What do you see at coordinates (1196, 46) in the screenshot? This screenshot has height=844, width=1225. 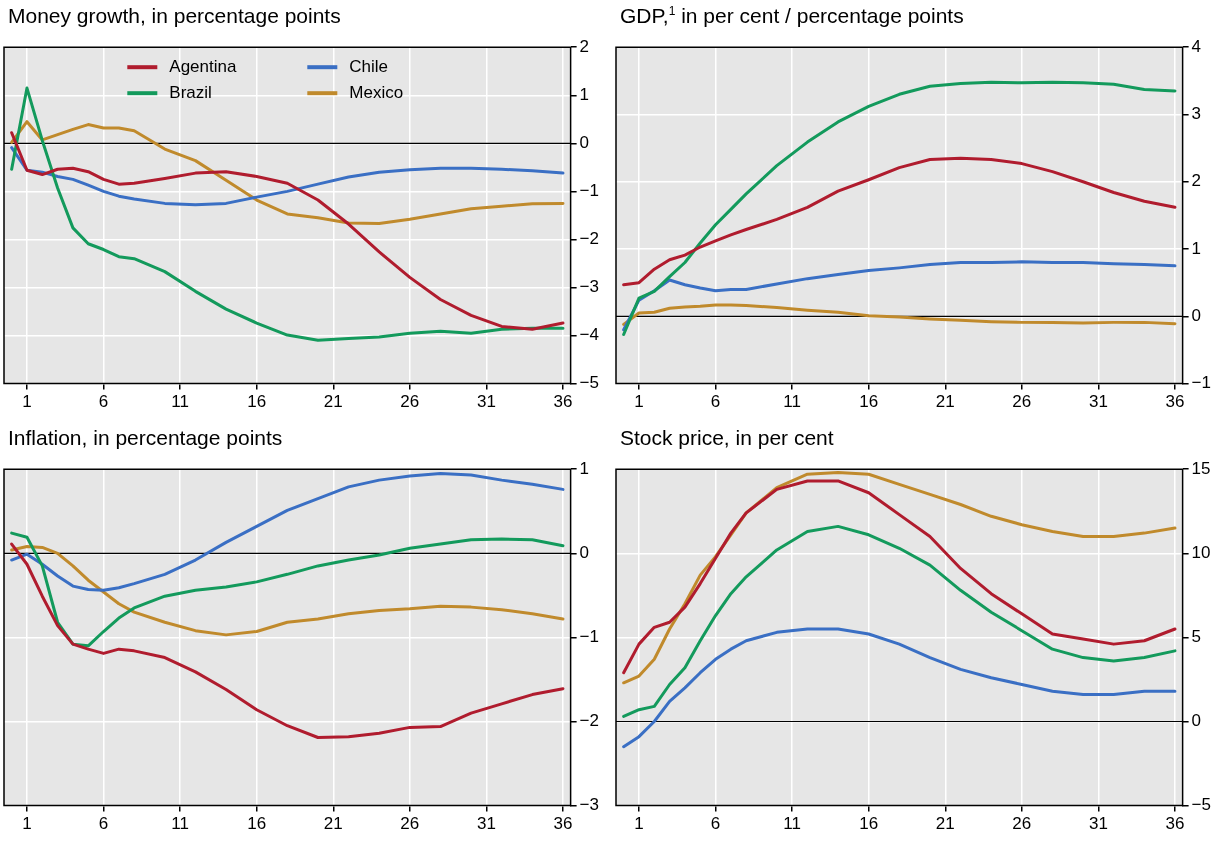 I see `y-tick-label: 4` at bounding box center [1196, 46].